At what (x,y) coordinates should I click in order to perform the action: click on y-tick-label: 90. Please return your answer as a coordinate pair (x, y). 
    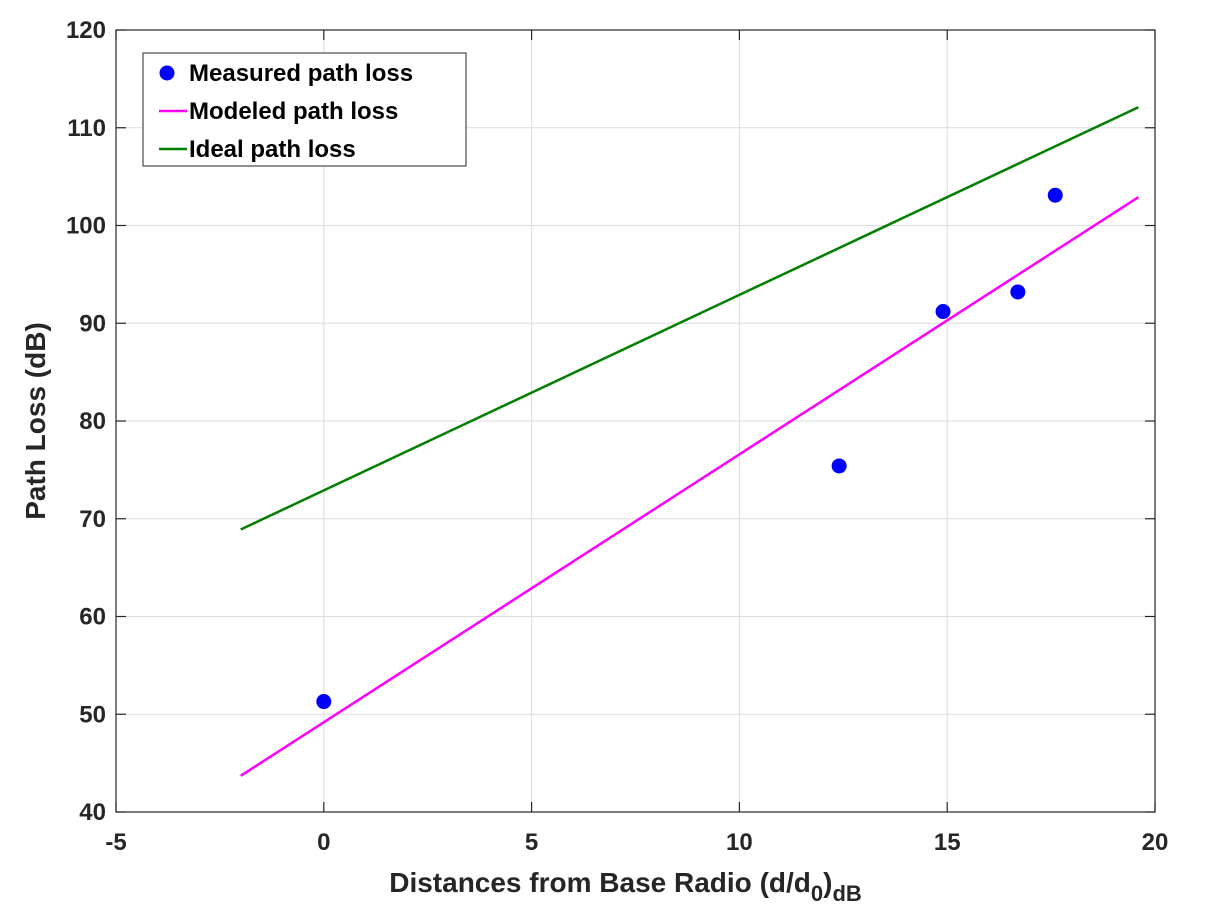
    Looking at the image, I should click on (92, 323).